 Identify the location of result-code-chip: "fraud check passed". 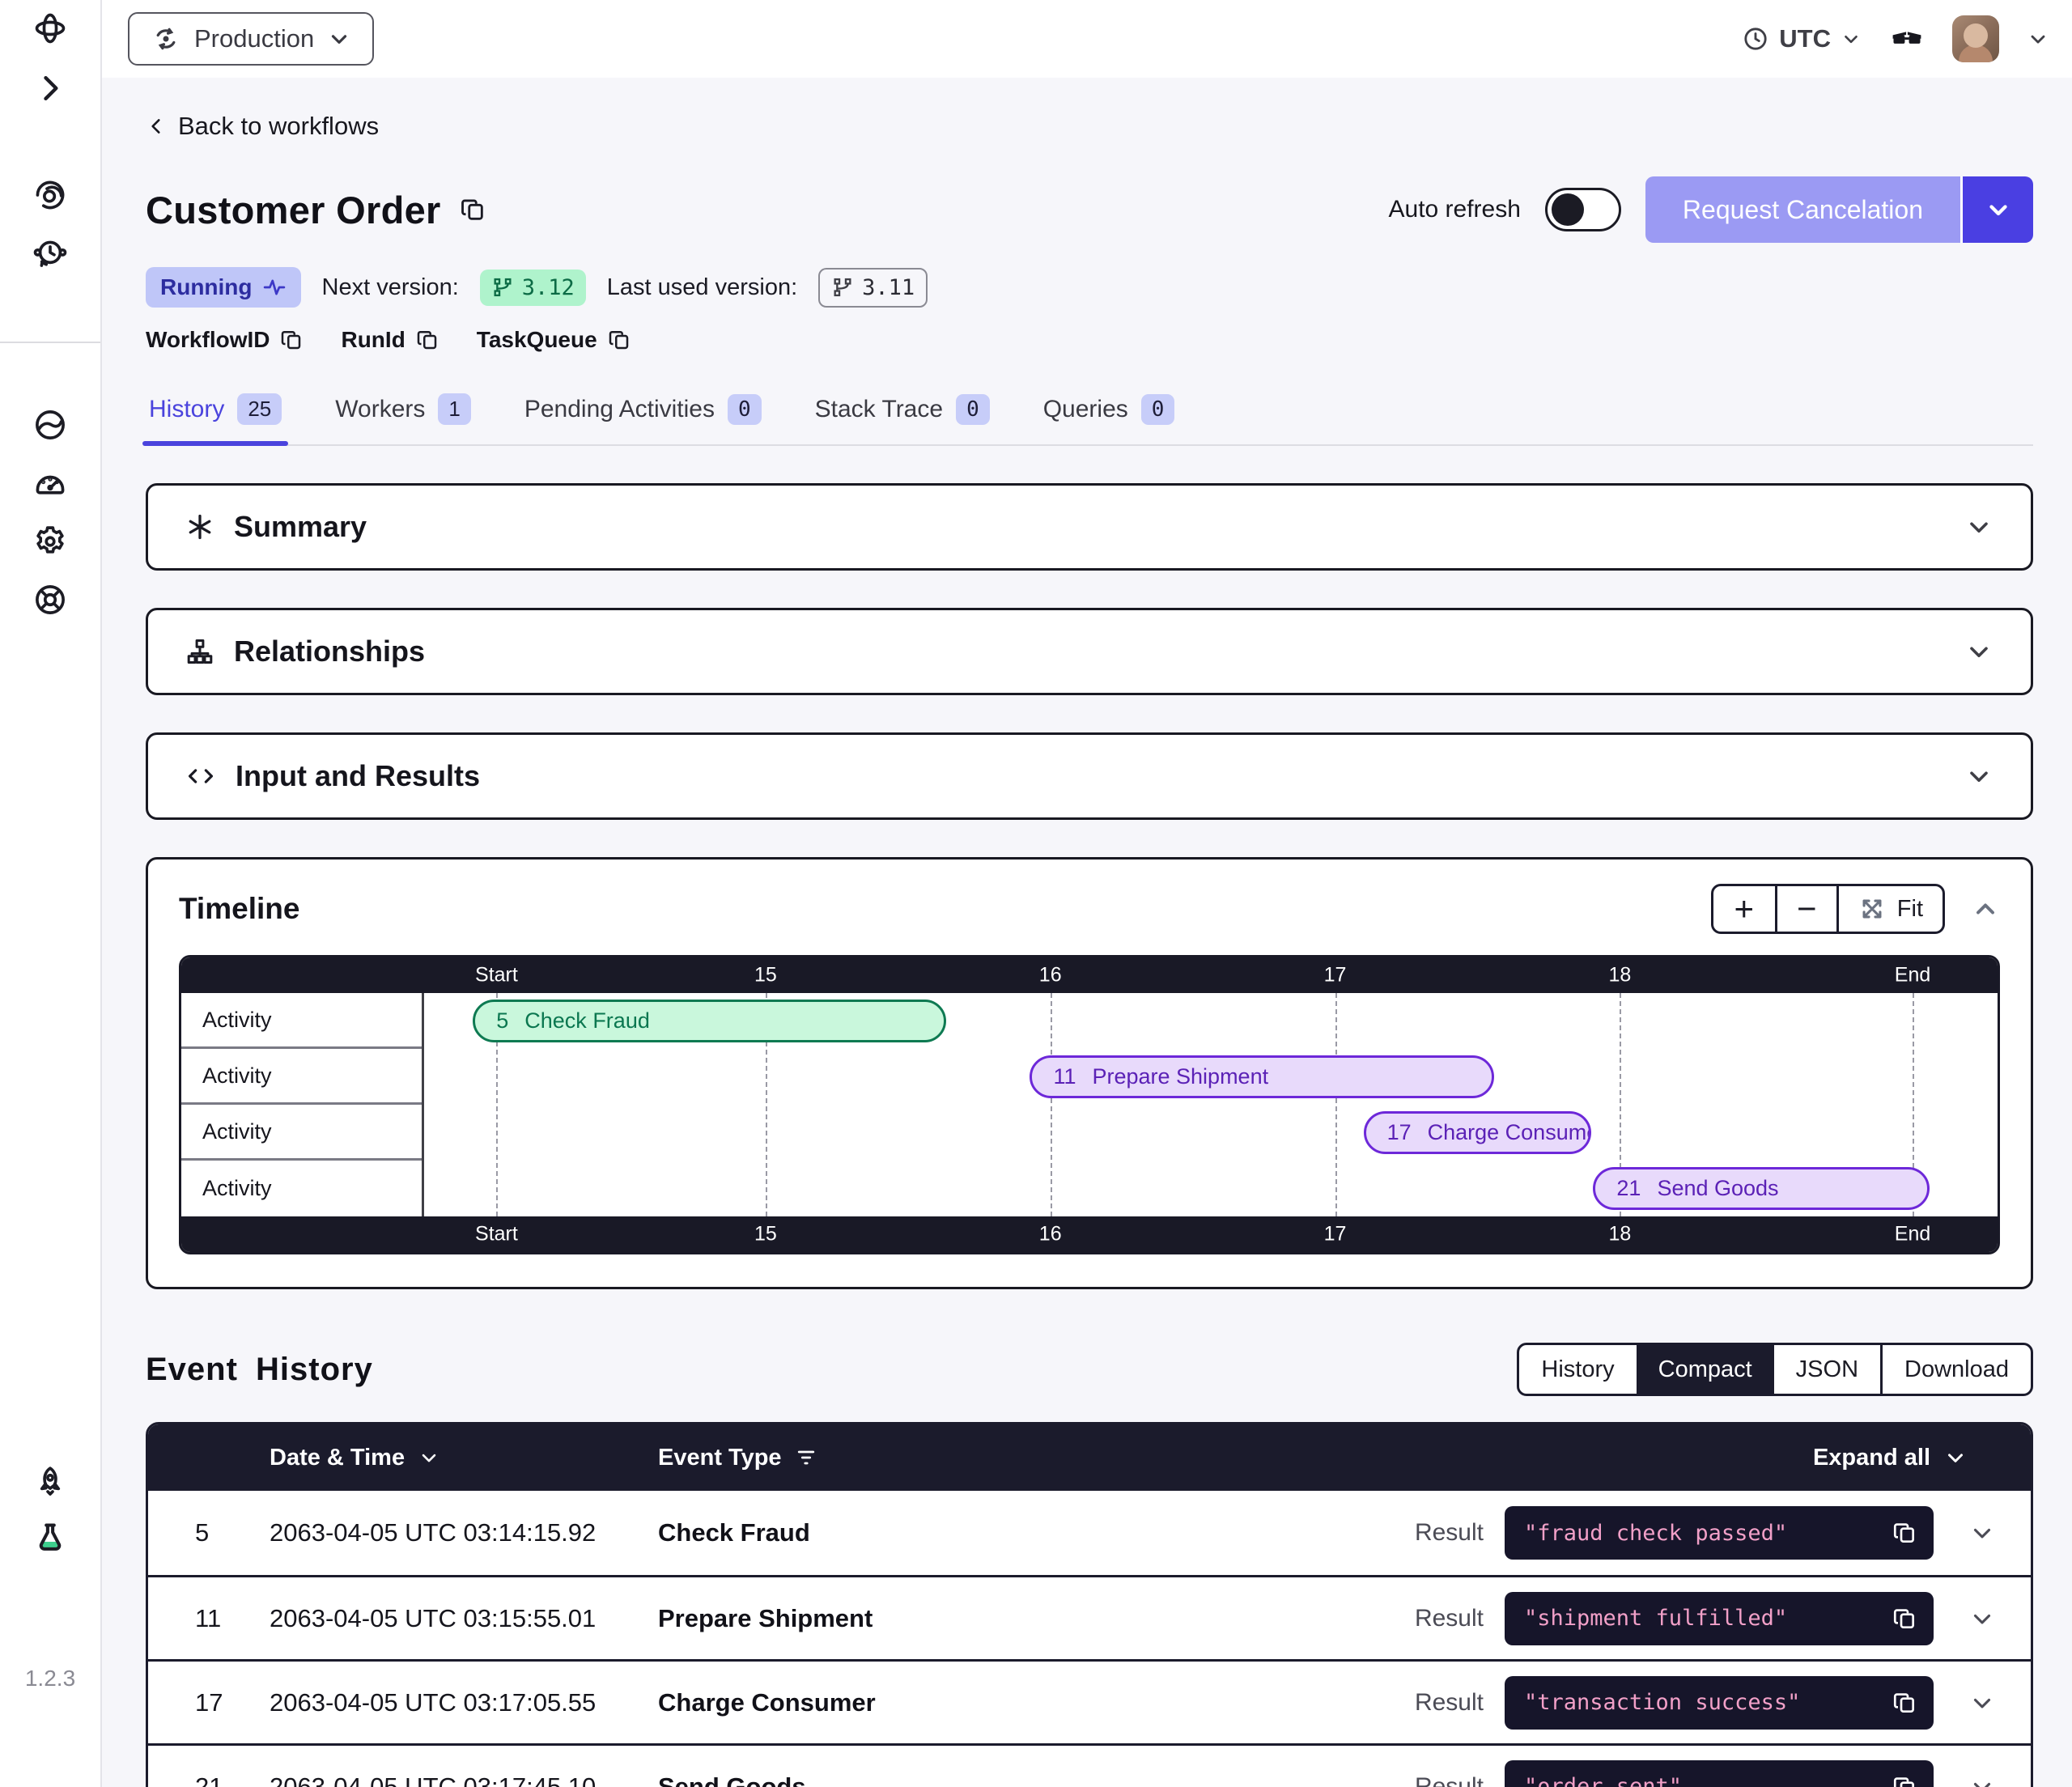
(1719, 1533).